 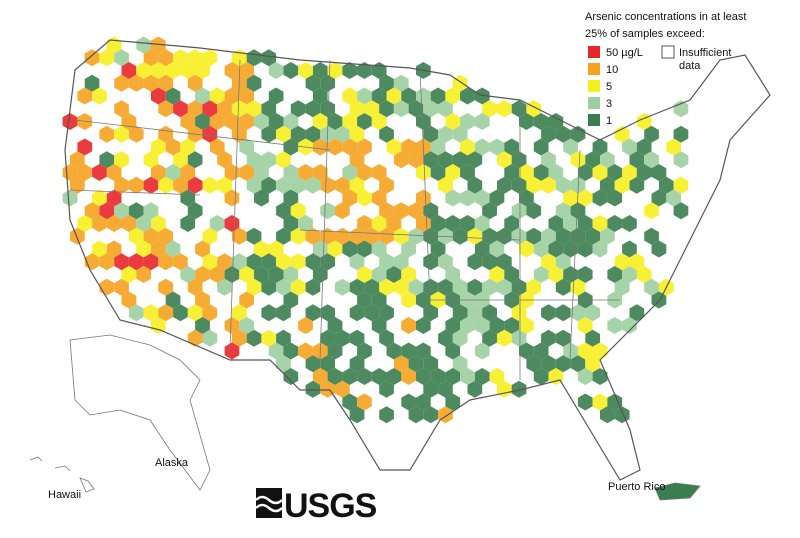 What do you see at coordinates (665, 17) in the screenshot?
I see `legend-title: Arsenic concentrations in at least` at bounding box center [665, 17].